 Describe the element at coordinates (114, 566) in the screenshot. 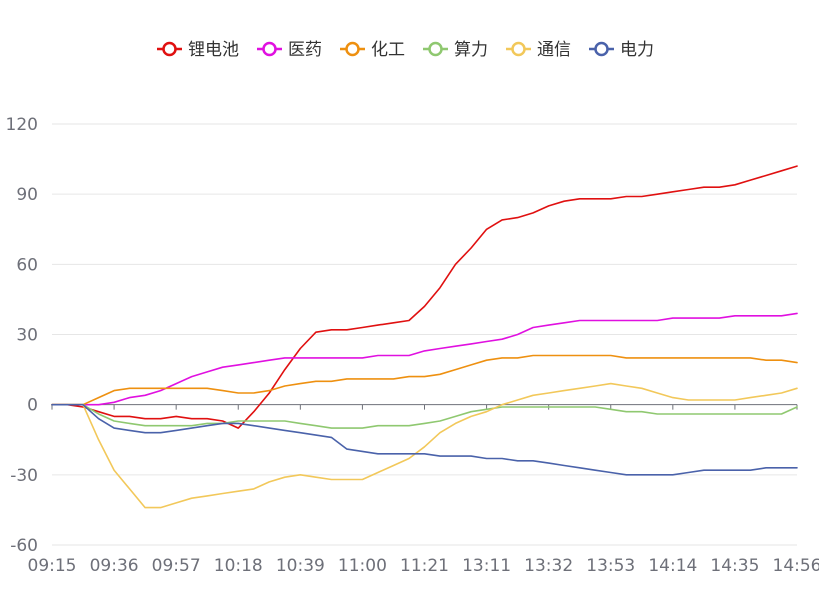

I see `x-tick-label: 09:36` at that location.